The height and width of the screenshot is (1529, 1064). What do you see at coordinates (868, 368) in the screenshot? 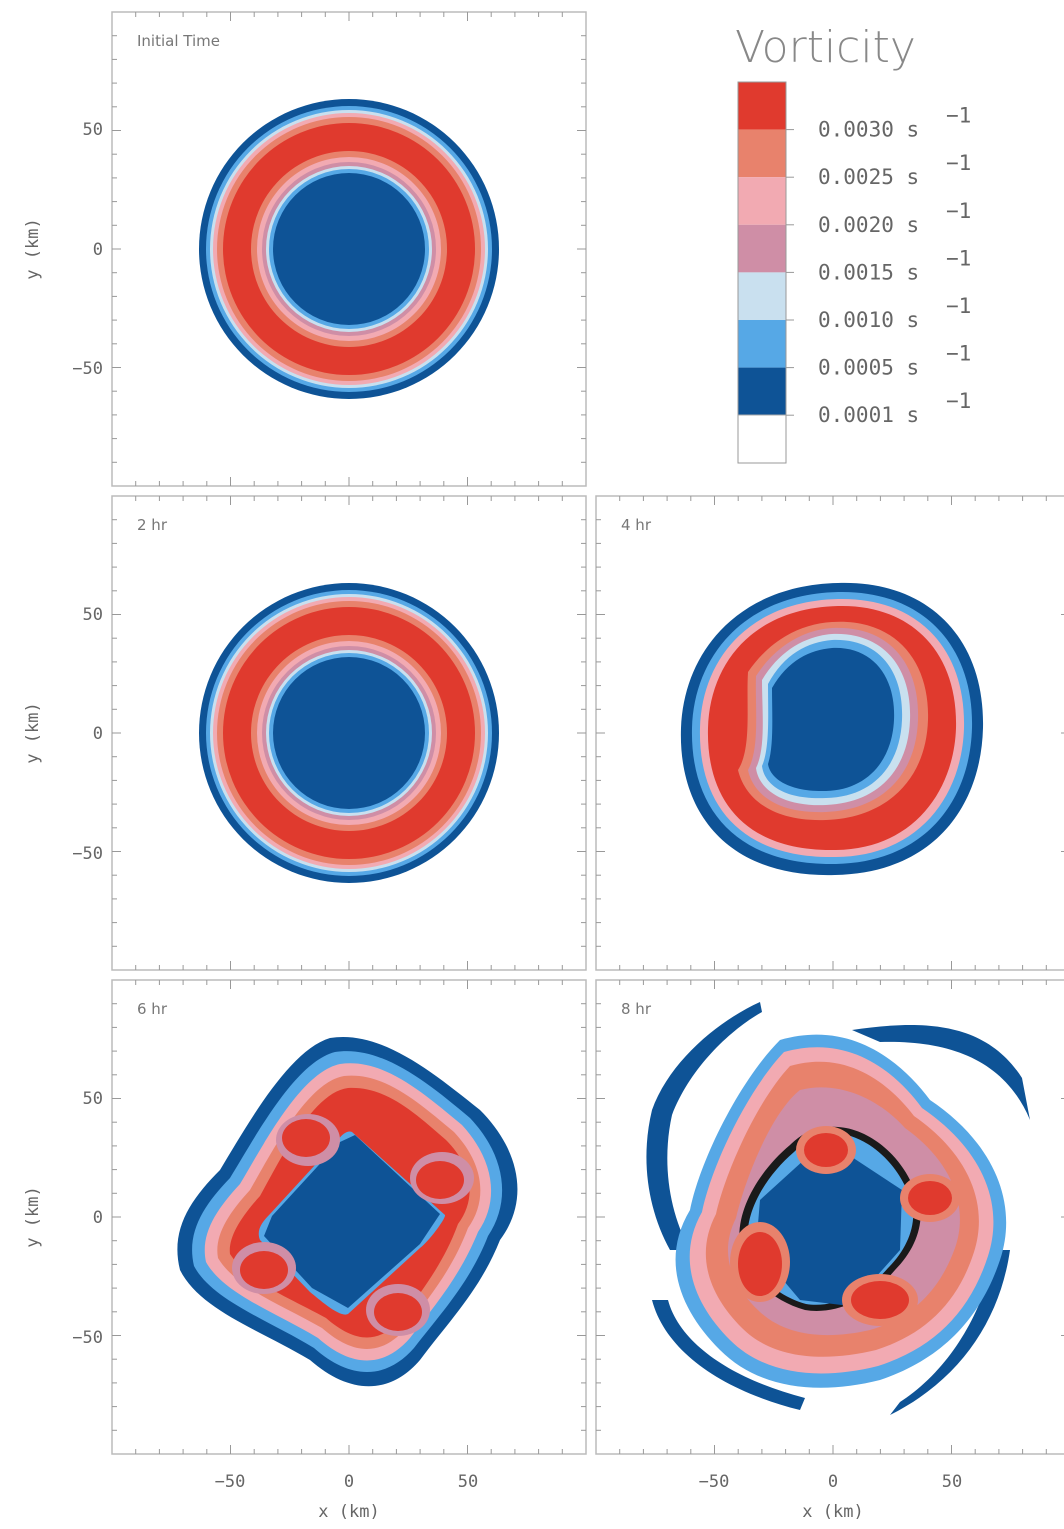
I see `legend-label: 0.0005 s` at bounding box center [868, 368].